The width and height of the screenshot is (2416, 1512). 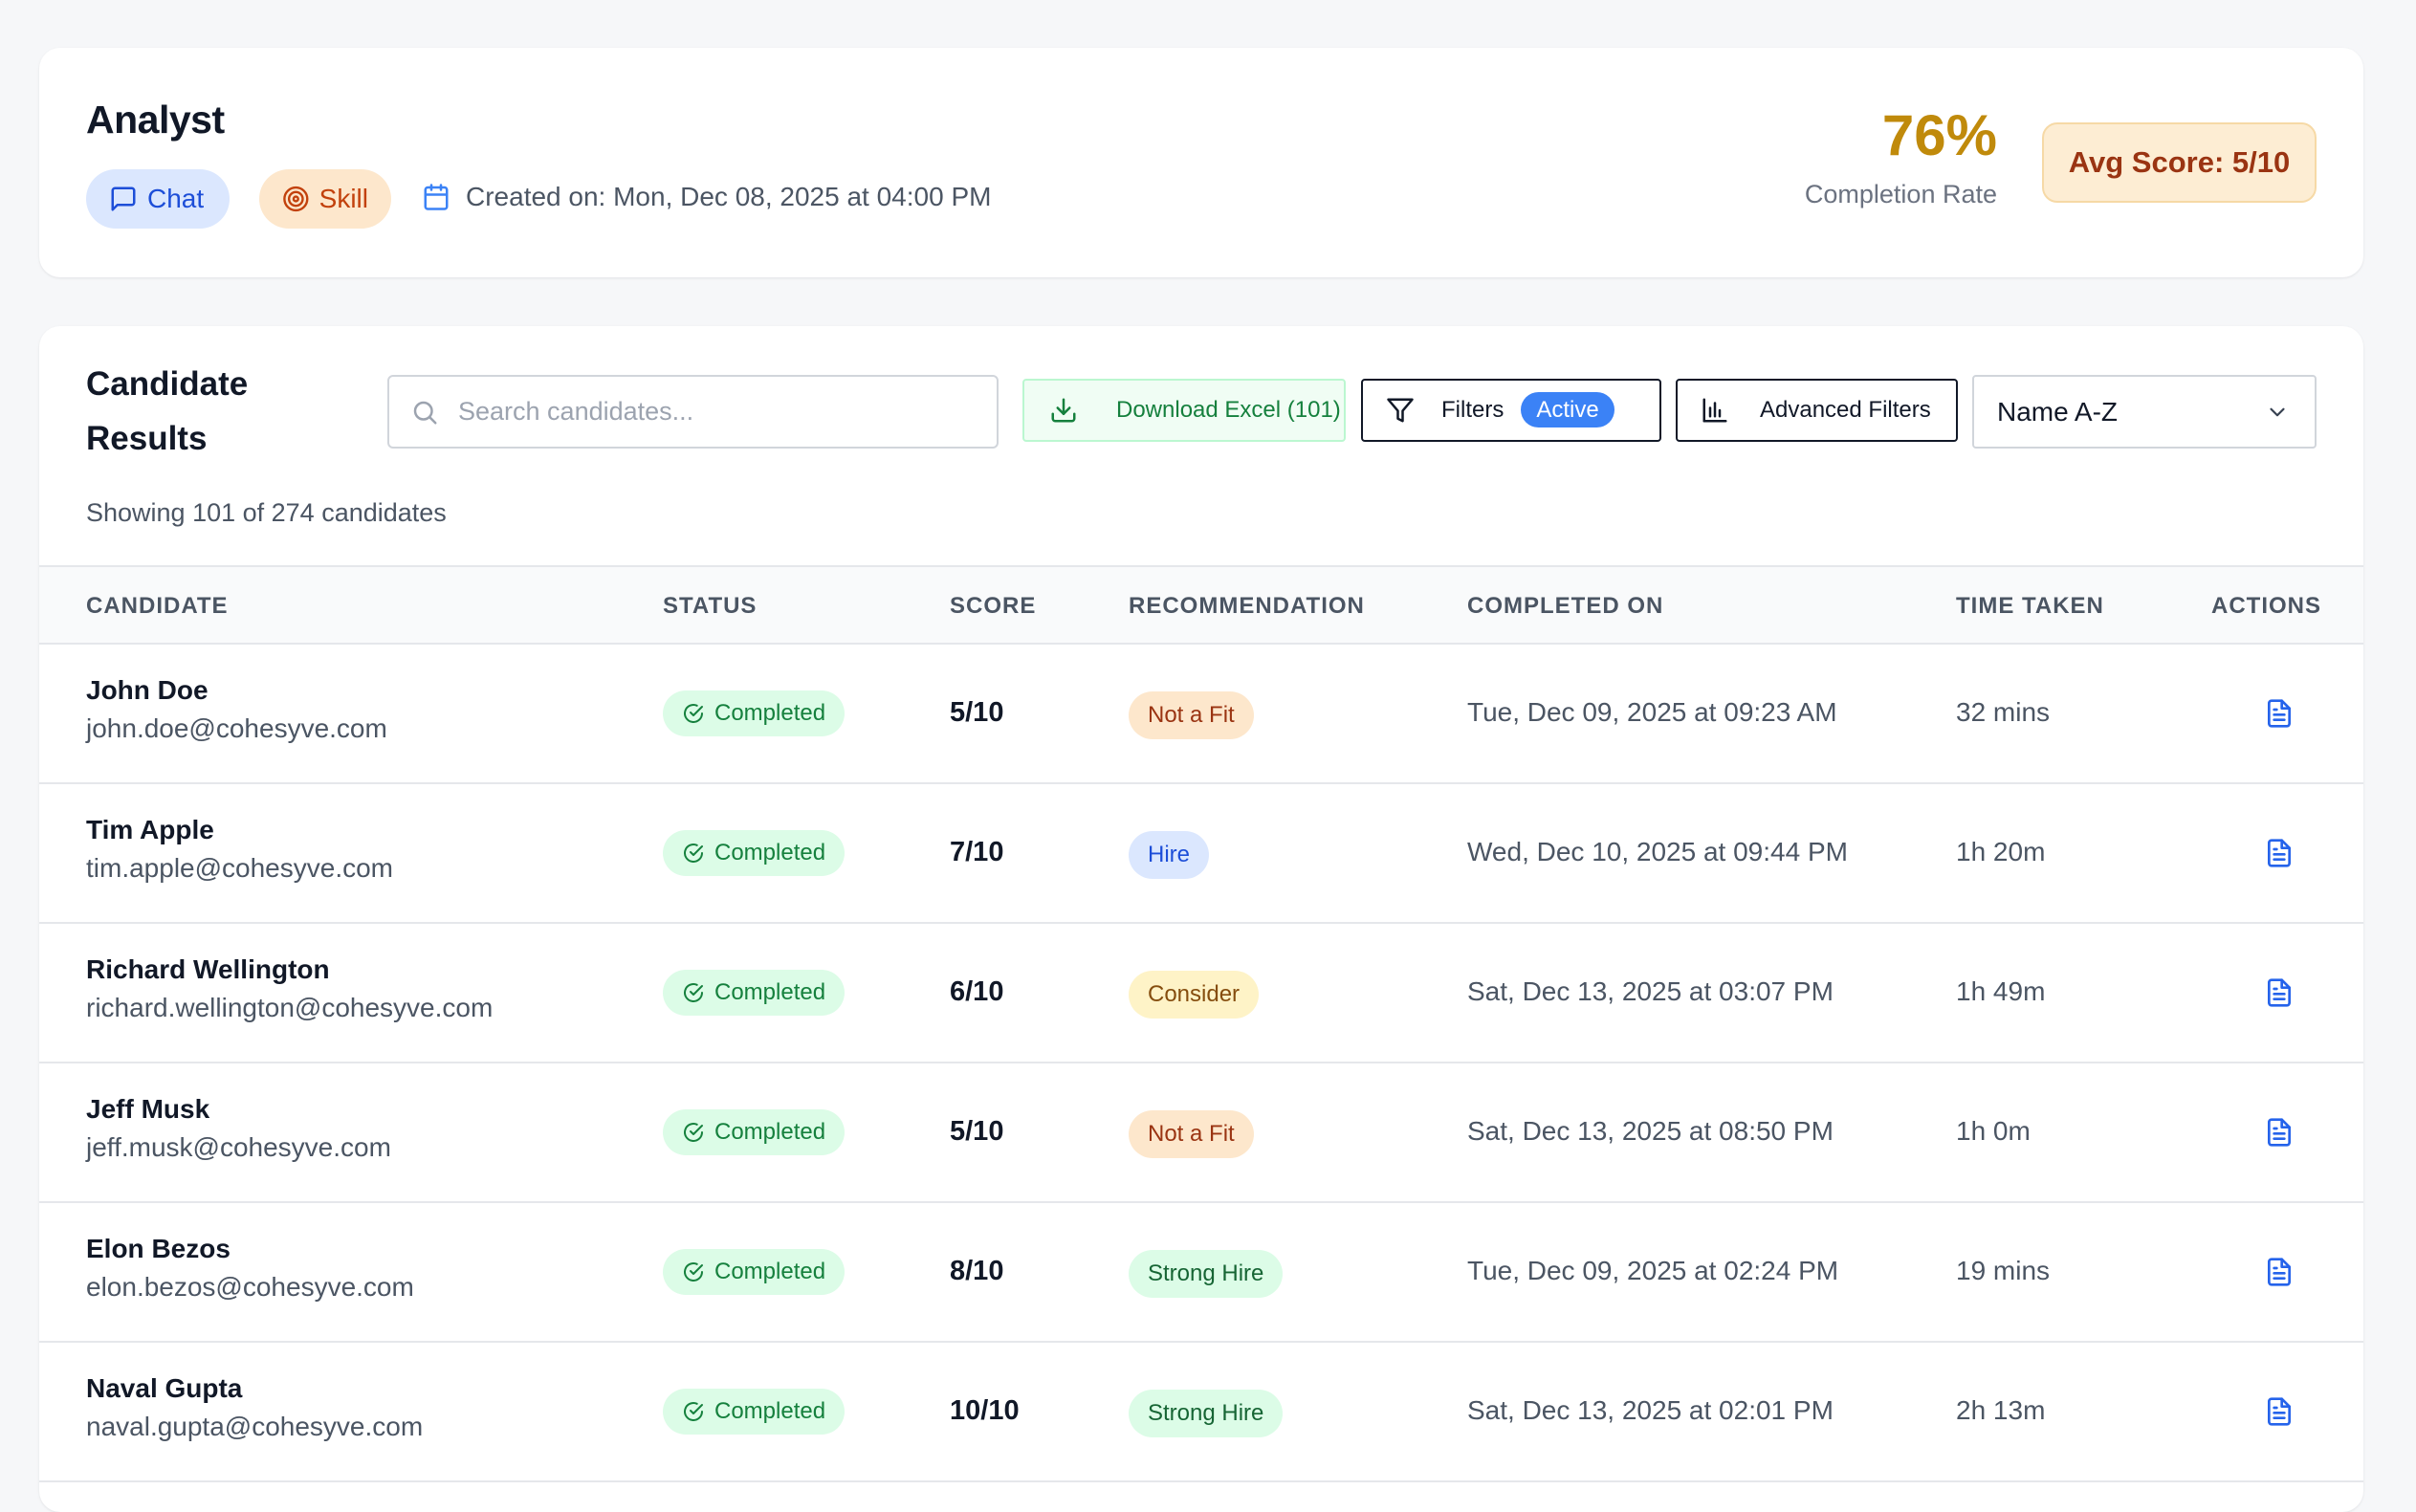 What do you see at coordinates (208, 969) in the screenshot?
I see `candidate-name: Richard Wellington` at bounding box center [208, 969].